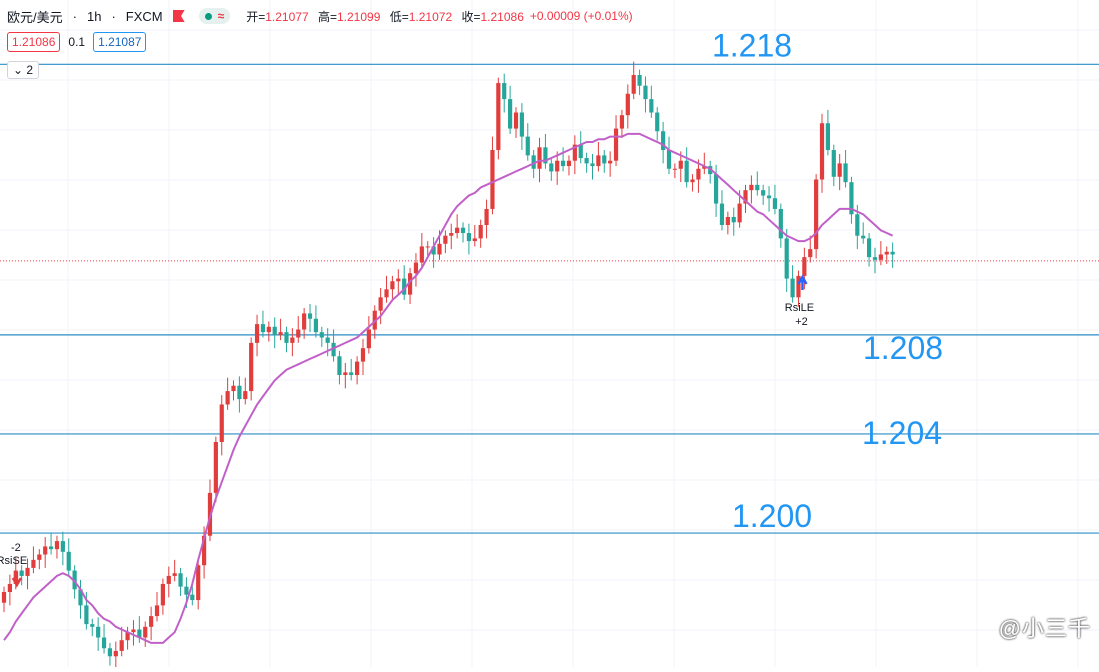 This screenshot has height=672, width=1099. I want to click on signal-qty: +2, so click(801, 322).